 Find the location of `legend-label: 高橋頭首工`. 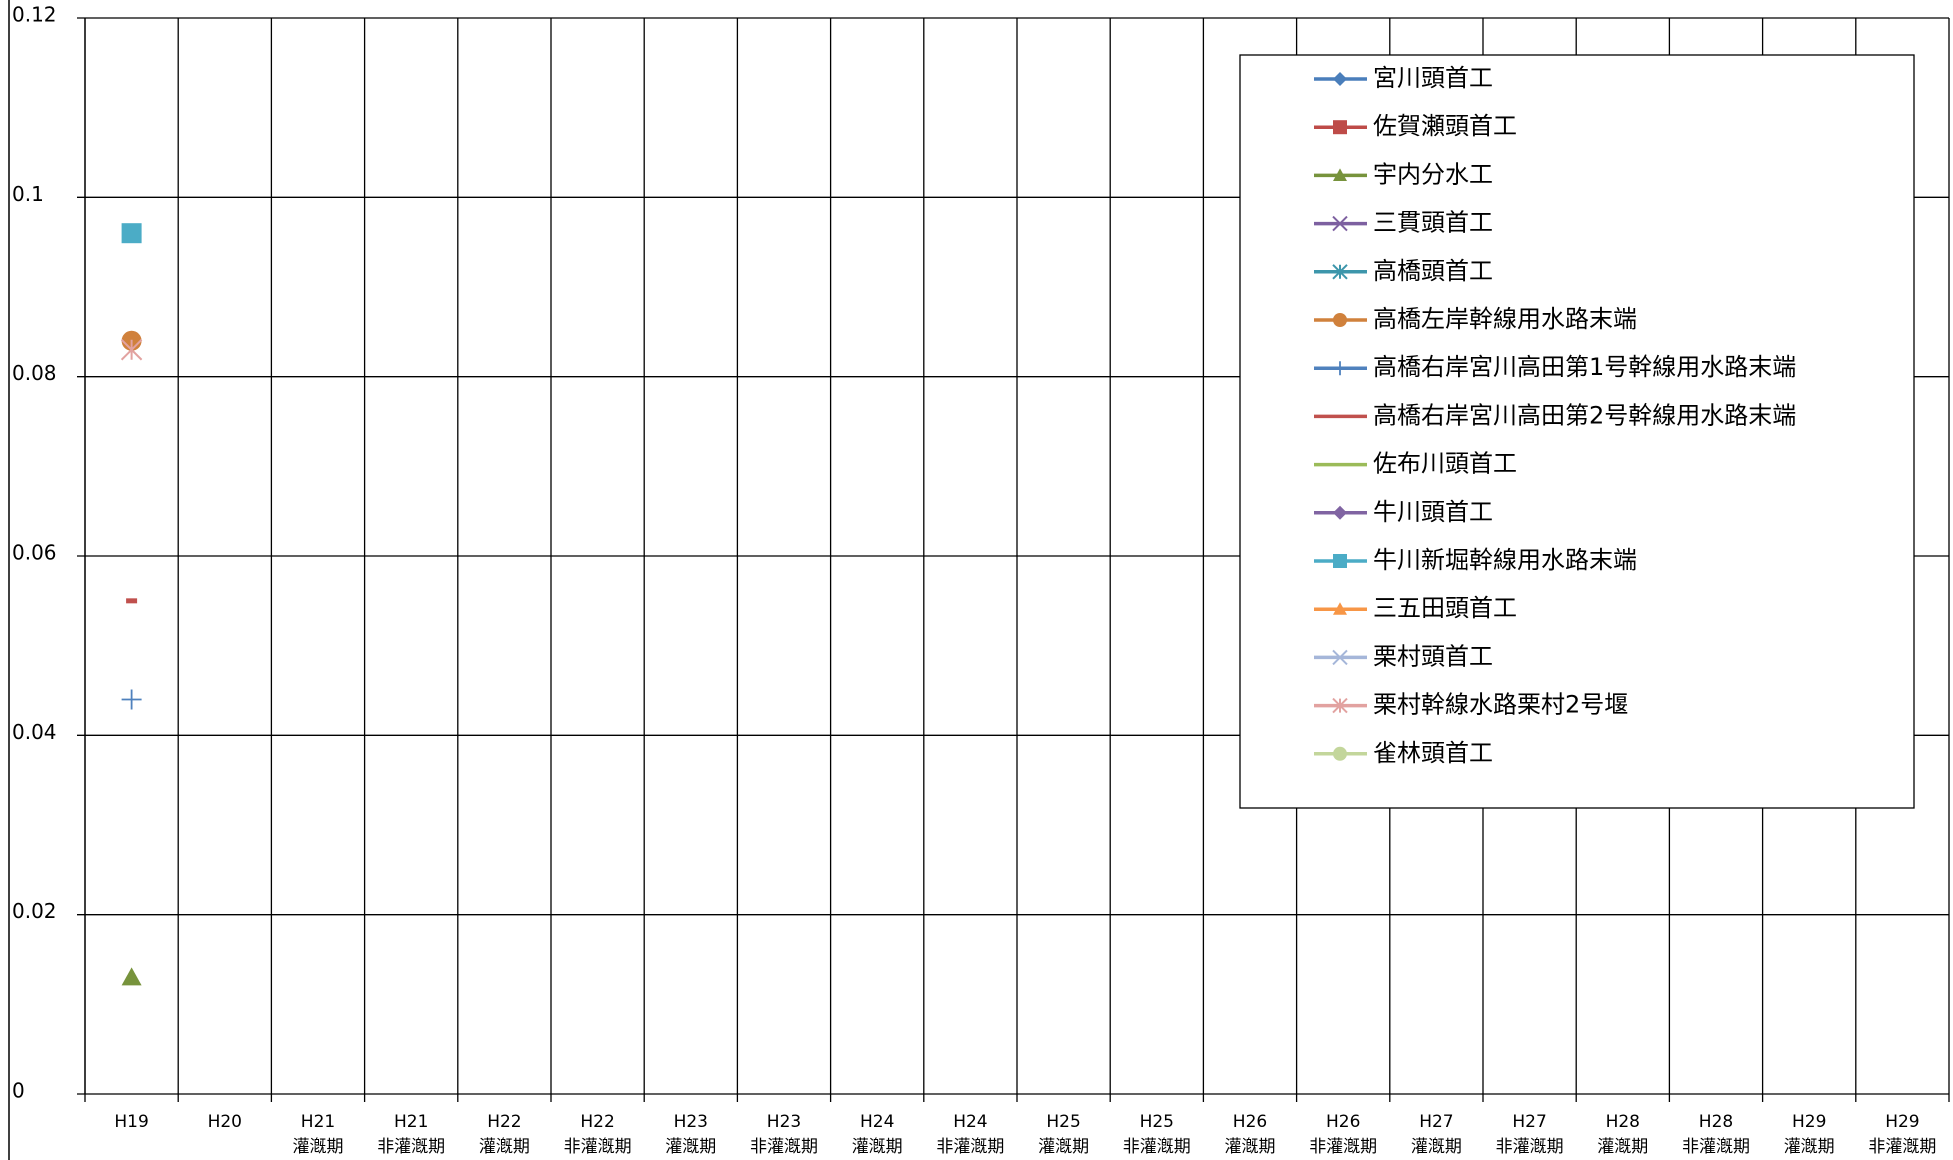

legend-label: 高橋頭首工 is located at coordinates (1433, 271).